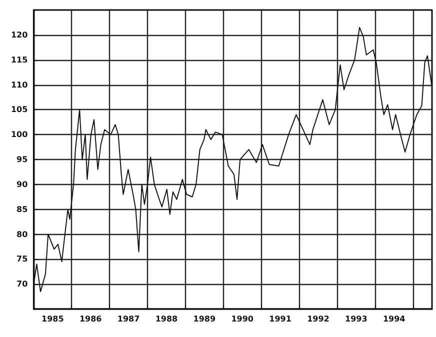 Image resolution: width=436 pixels, height=337 pixels. What do you see at coordinates (204, 319) in the screenshot?
I see `x-tick-label: 1989` at bounding box center [204, 319].